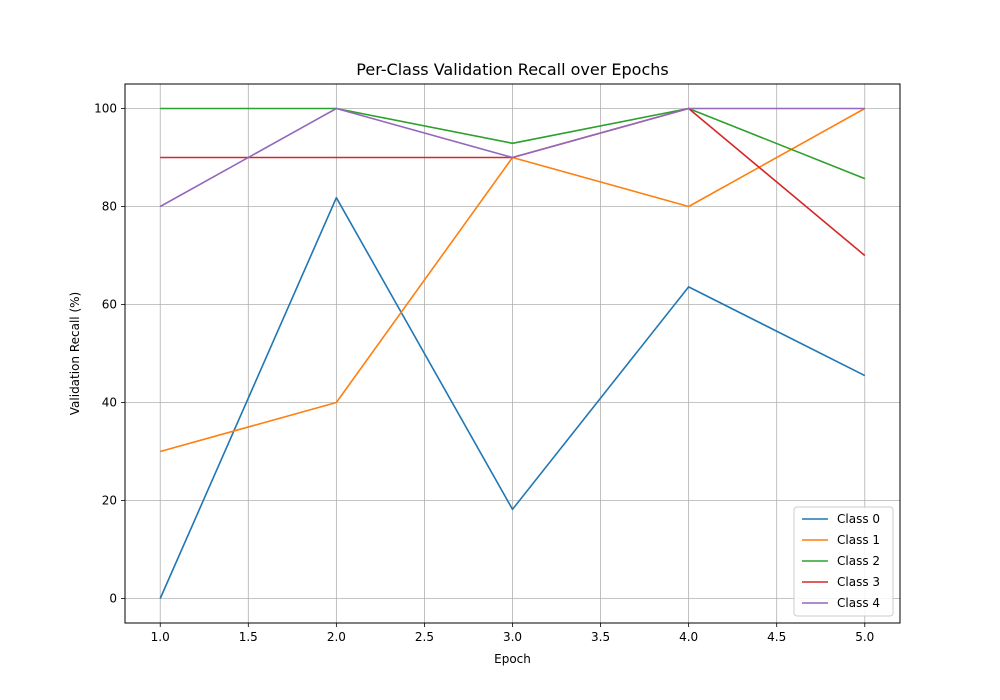 This screenshot has height=700, width=1000. Describe the element at coordinates (858, 561) in the screenshot. I see `legend-label: Class 2` at that location.